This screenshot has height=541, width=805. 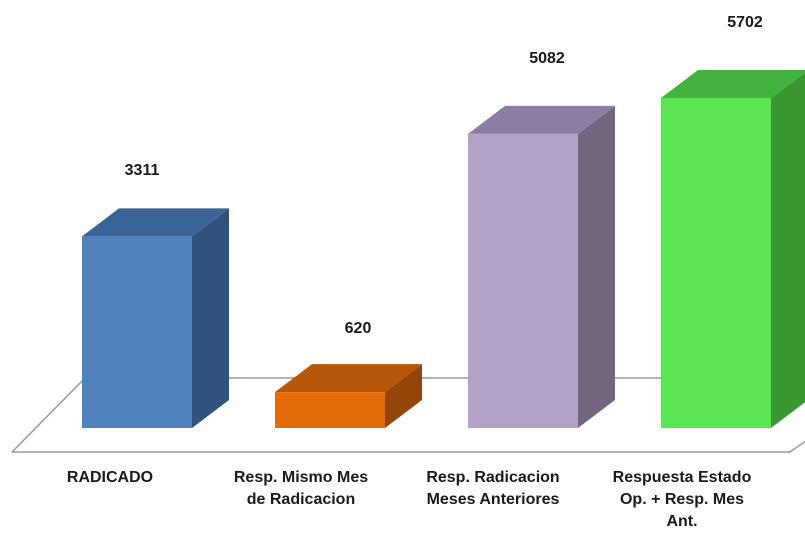 What do you see at coordinates (155, 222) in the screenshot?
I see `bar-top-radicado` at bounding box center [155, 222].